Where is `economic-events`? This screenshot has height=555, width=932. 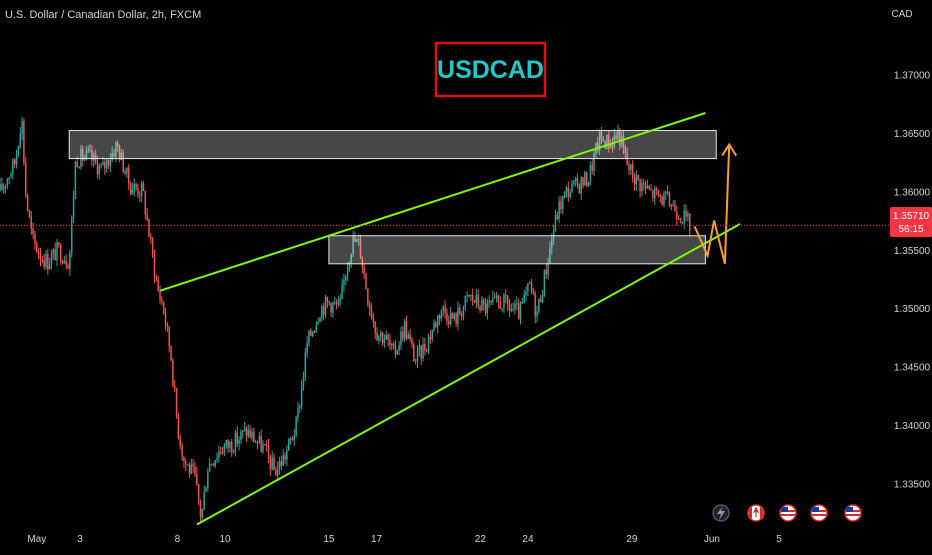
economic-events is located at coordinates (787, 513).